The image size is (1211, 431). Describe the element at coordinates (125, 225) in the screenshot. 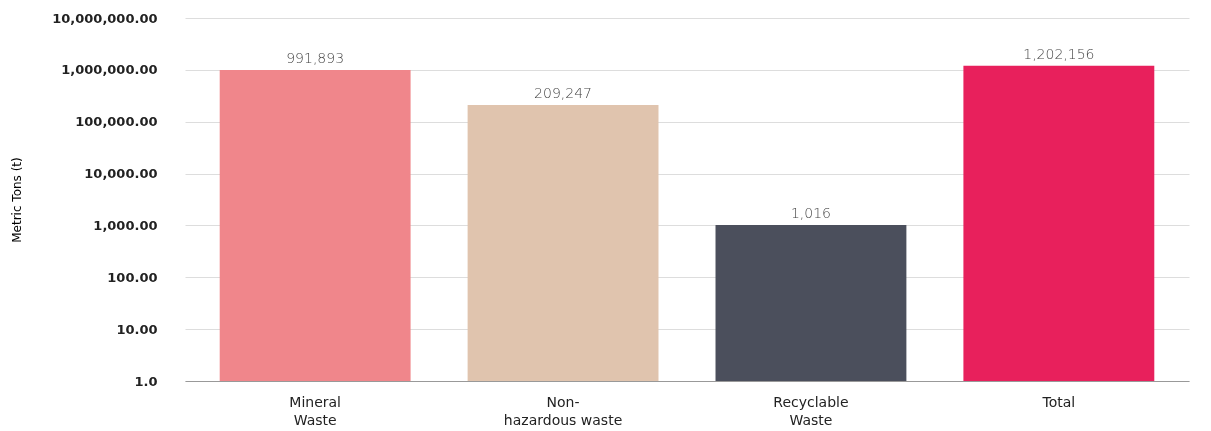

I see `y-tick-label: 1,000.00` at that location.